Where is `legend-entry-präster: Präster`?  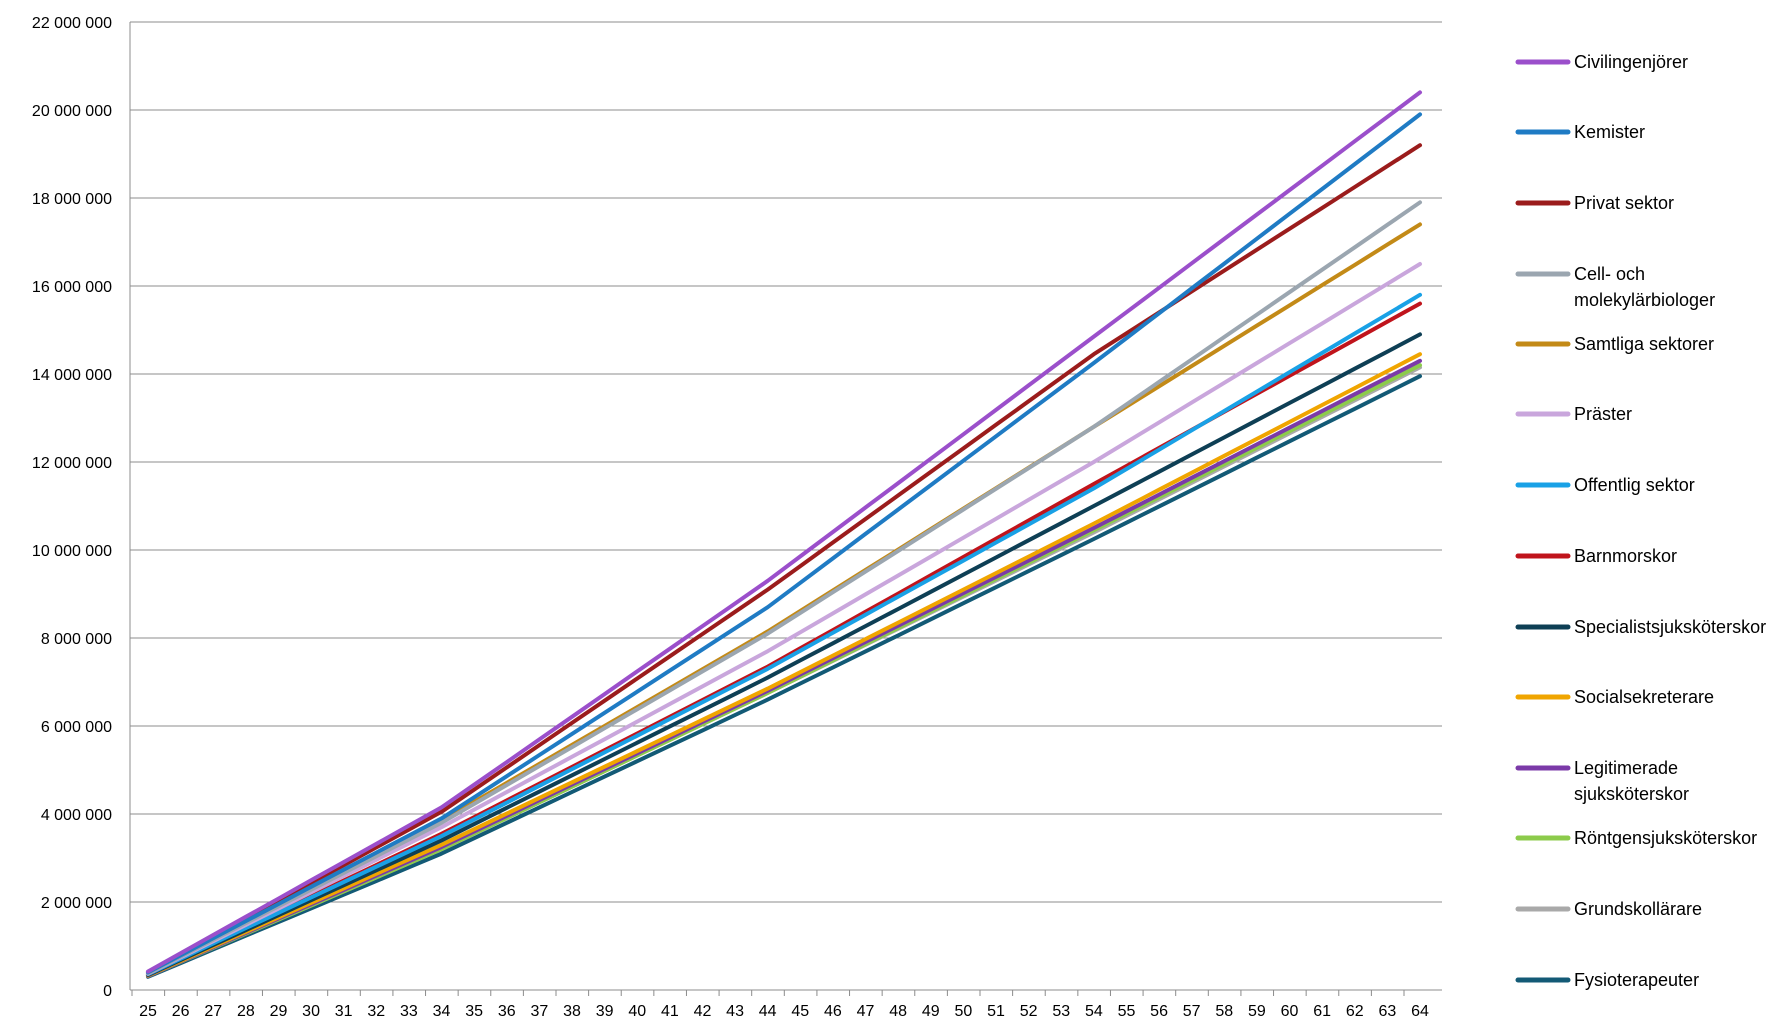 legend-entry-präster: Präster is located at coordinates (1573, 414).